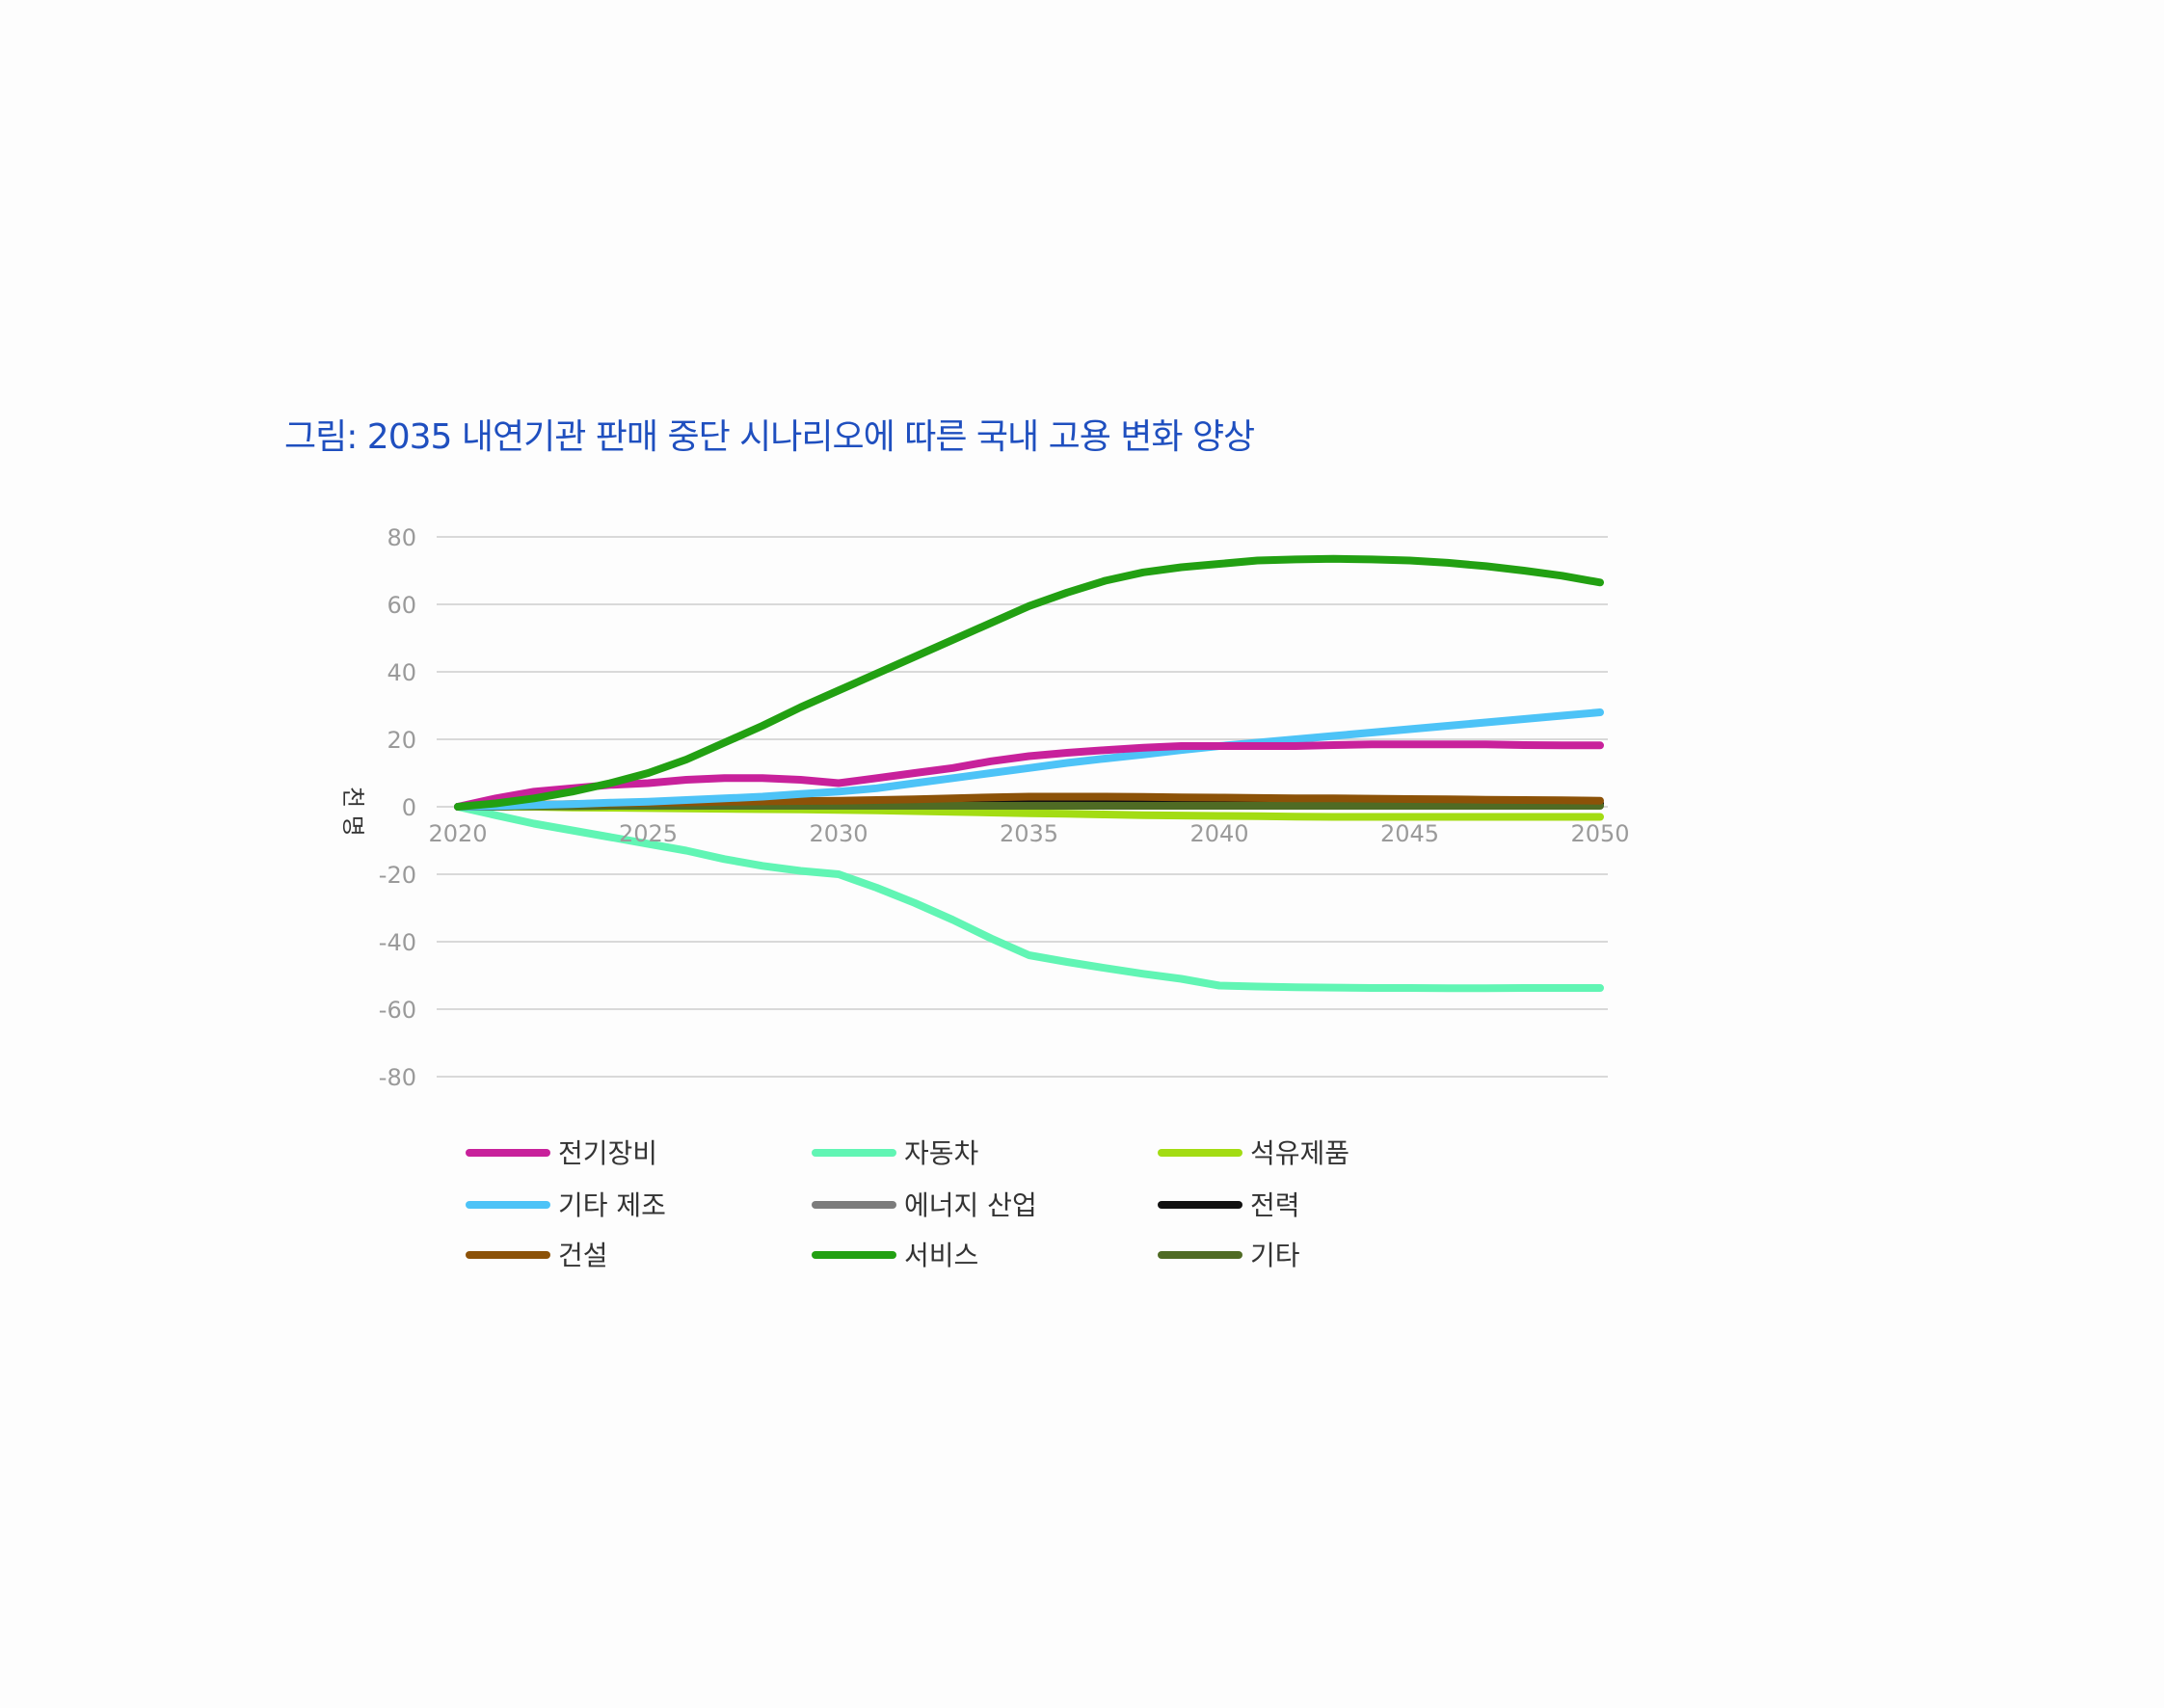 This screenshot has width=2164, height=1708. Describe the element at coordinates (1409, 833) in the screenshot. I see `x-tick-label: 2045` at that location.